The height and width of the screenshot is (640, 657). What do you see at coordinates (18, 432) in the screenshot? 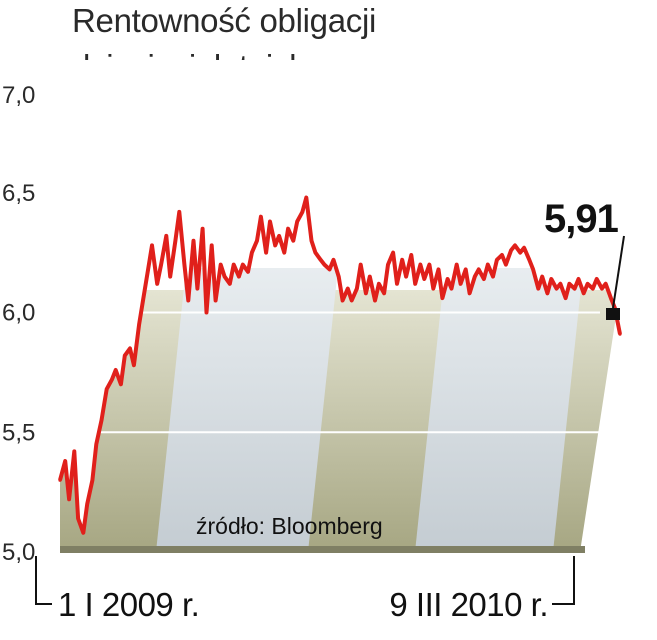
I see `y-tick-label: 5,5` at bounding box center [18, 432].